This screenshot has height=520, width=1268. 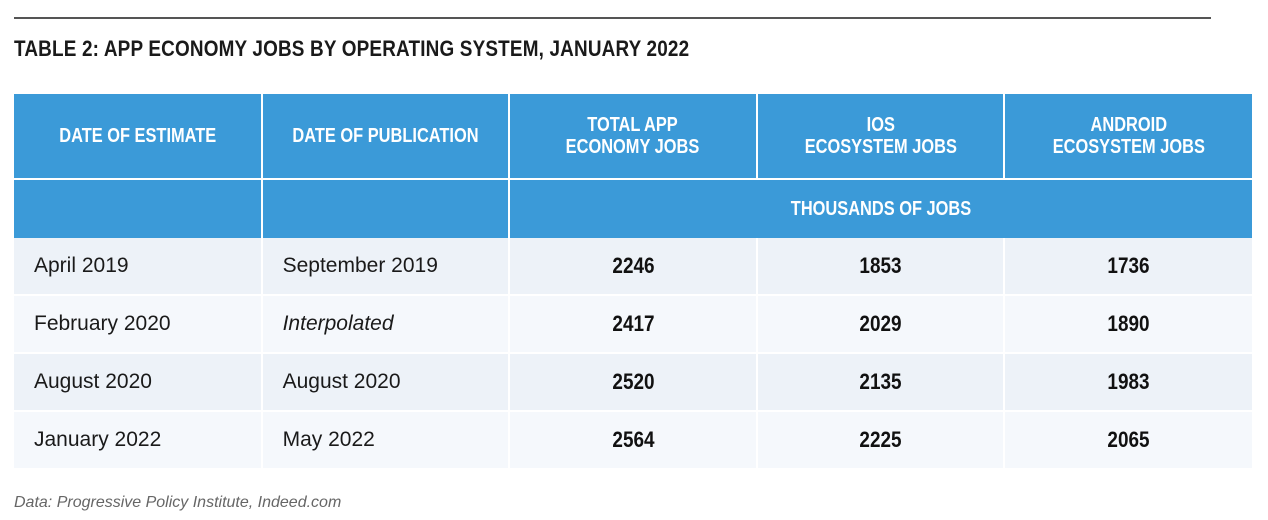 I want to click on cell-total-jobs: 2520, so click(x=633, y=382).